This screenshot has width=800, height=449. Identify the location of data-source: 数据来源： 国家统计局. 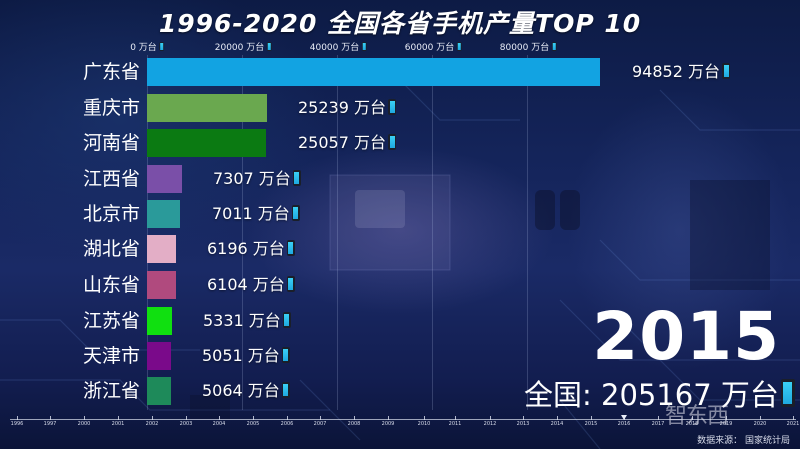
(743, 441).